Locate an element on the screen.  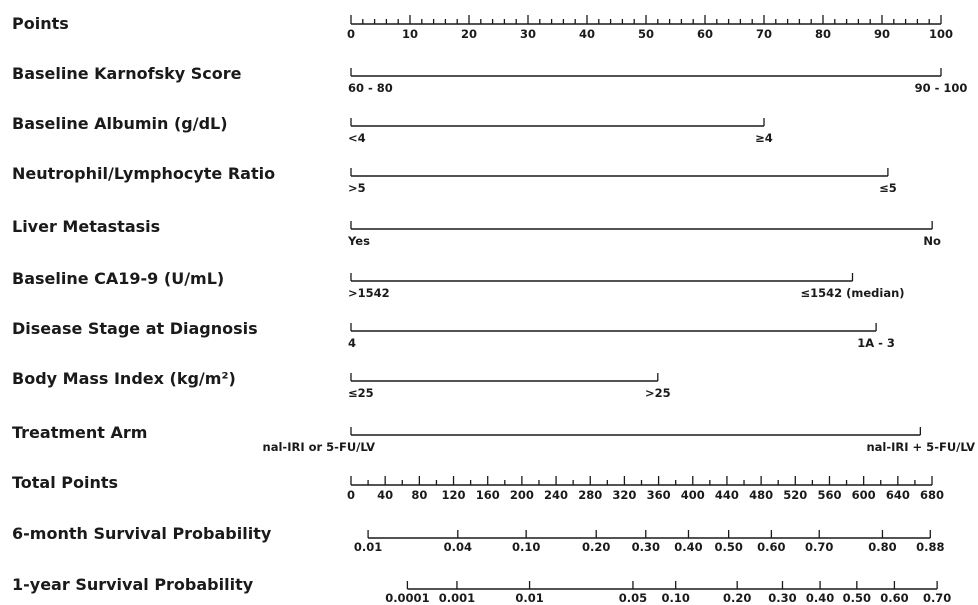
row-label: Points is located at coordinates (40, 23).